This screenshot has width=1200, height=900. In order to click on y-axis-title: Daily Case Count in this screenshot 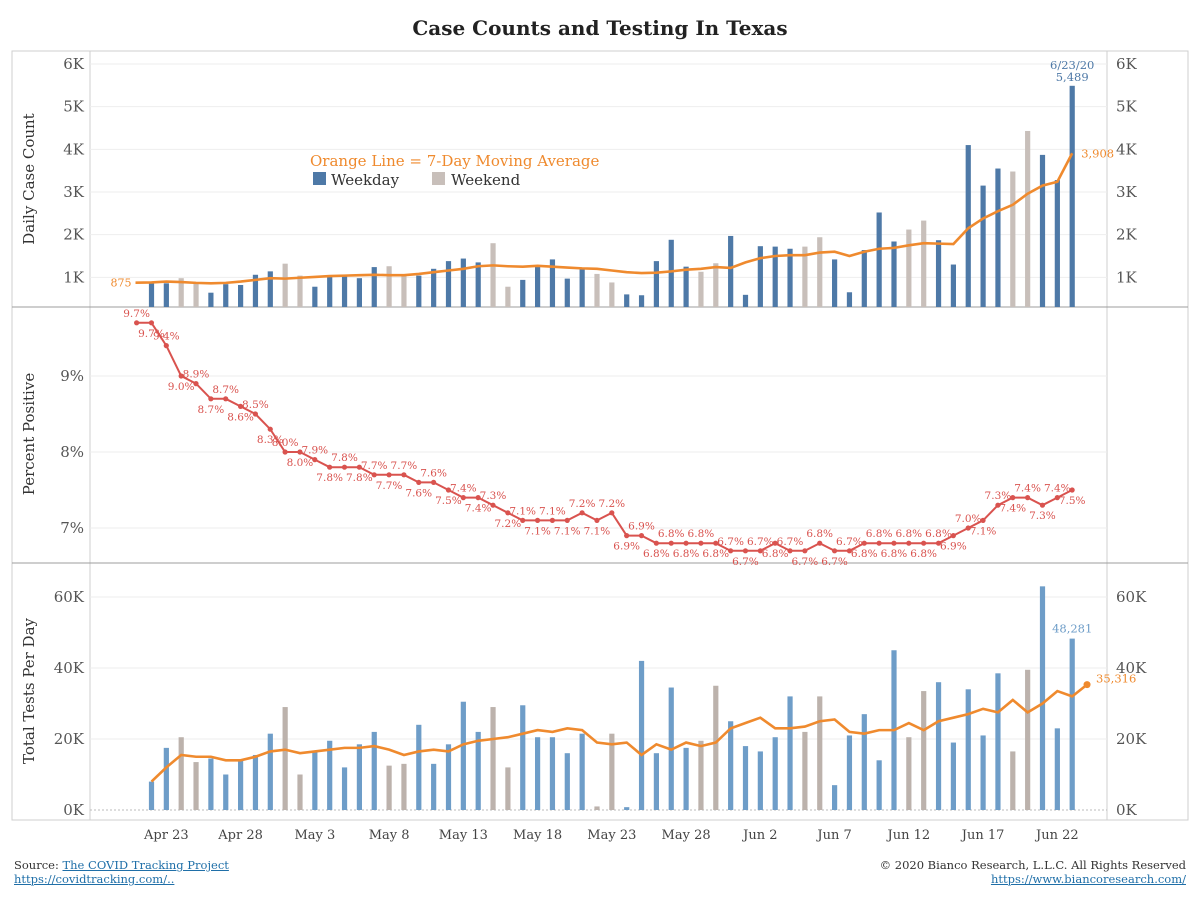, I will do `click(29, 178)`.